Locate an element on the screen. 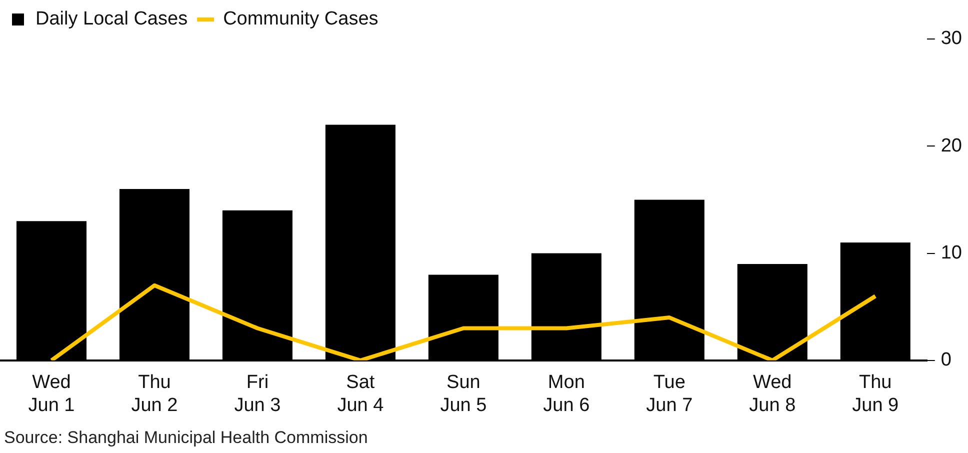 The width and height of the screenshot is (968, 453). y-tick-label: 10 is located at coordinates (951, 253).